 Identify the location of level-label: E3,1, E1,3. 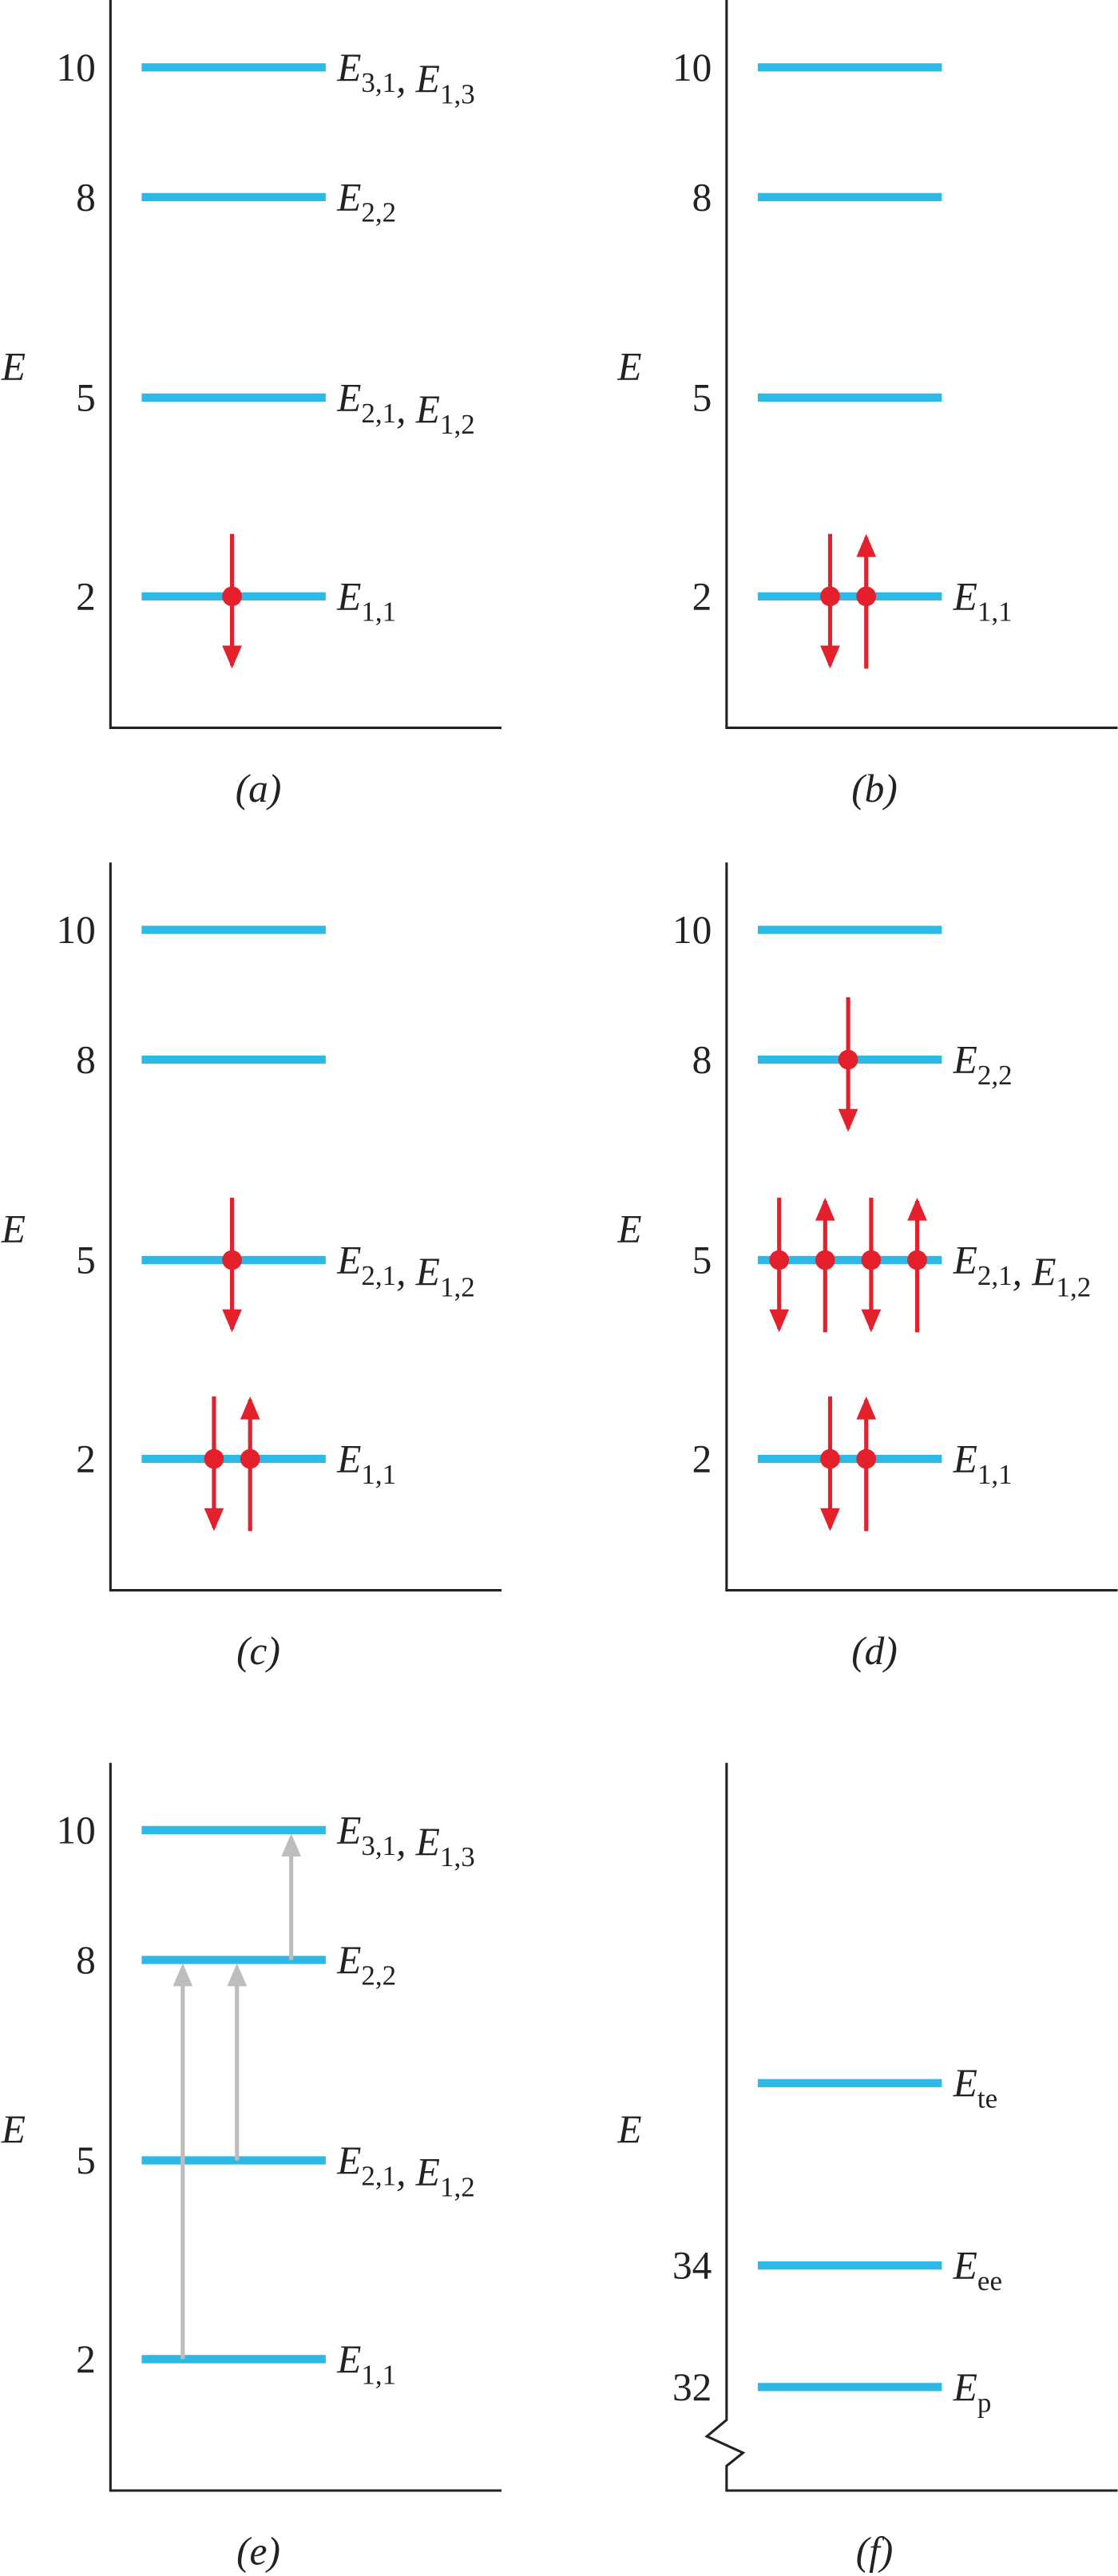
(405, 1840).